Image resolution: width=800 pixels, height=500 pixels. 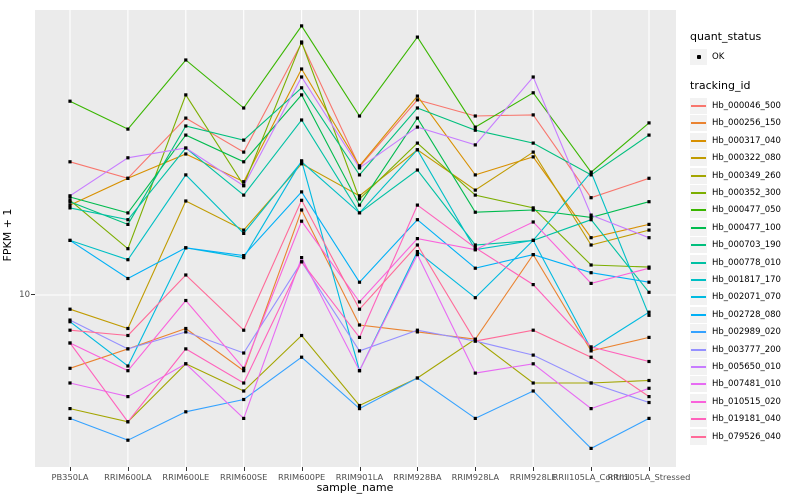 What do you see at coordinates (359, 477) in the screenshot?
I see `x-tick-label: RRIM901LA` at bounding box center [359, 477].